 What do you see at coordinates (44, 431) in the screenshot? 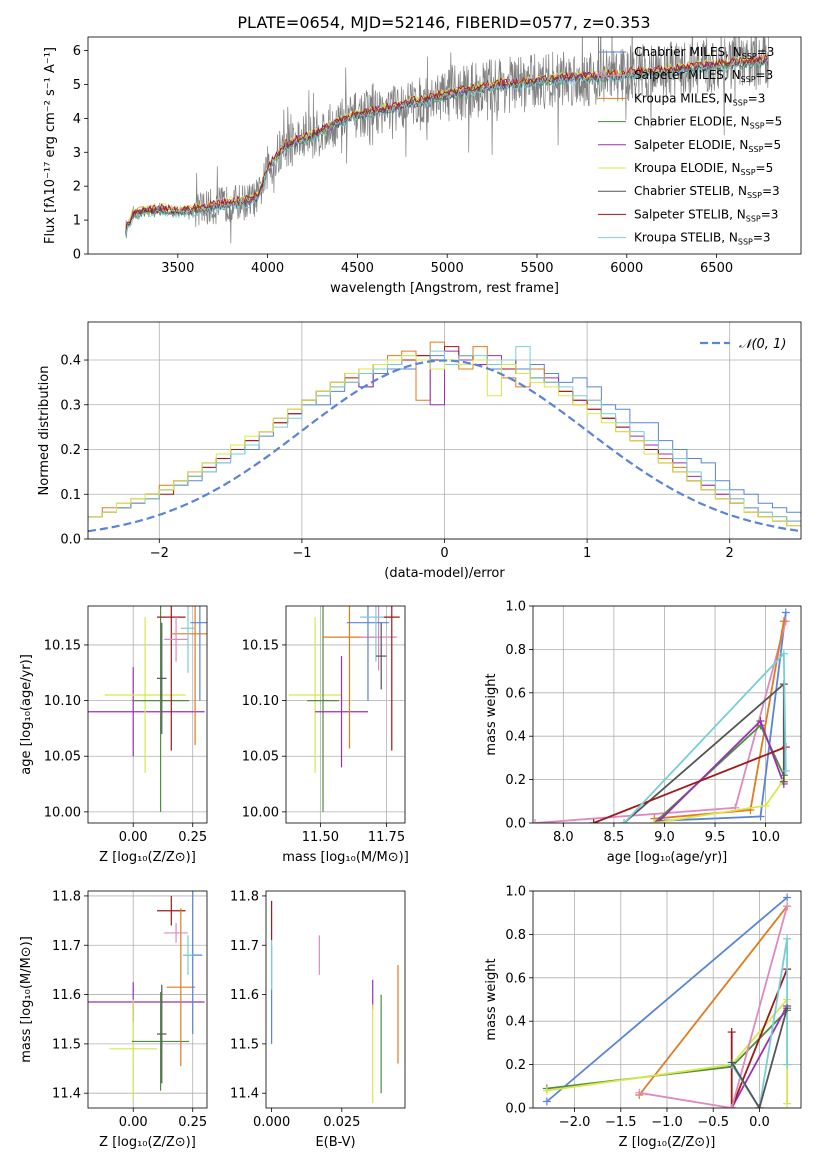
I see `y-axis-label: Normed distribution` at bounding box center [44, 431].